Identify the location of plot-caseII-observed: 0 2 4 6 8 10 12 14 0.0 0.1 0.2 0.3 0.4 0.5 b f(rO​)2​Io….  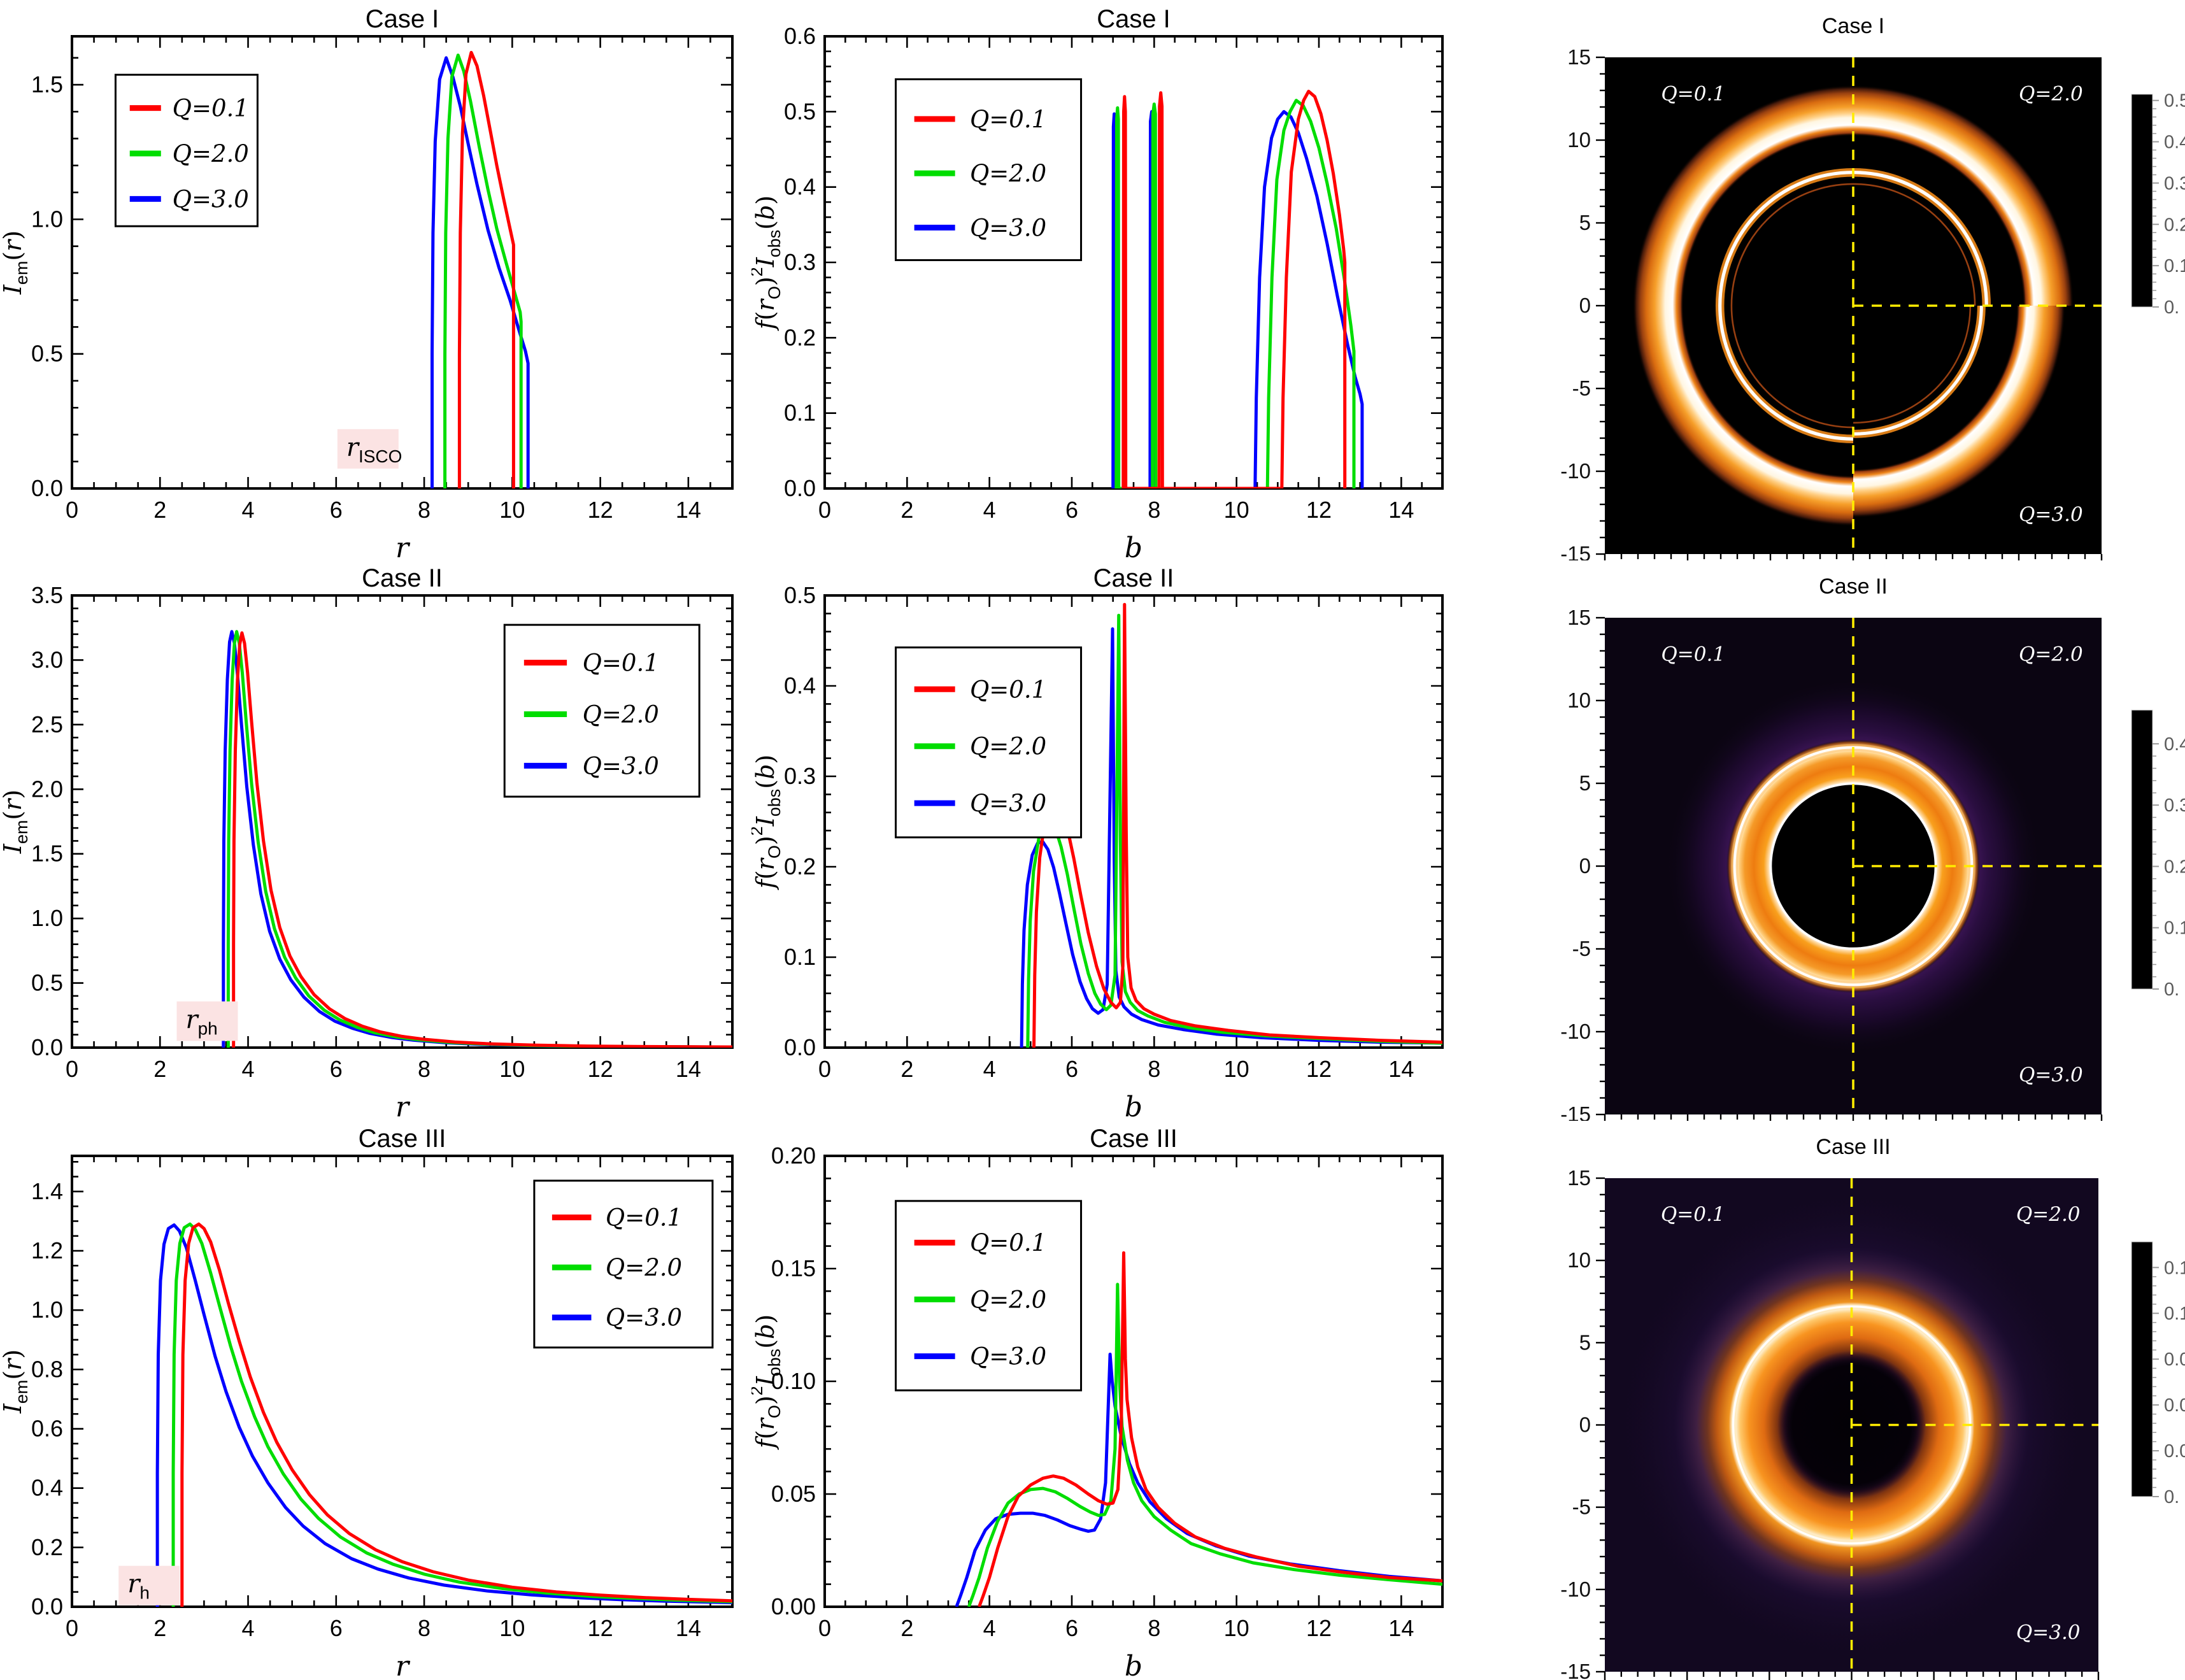
(1097, 851).